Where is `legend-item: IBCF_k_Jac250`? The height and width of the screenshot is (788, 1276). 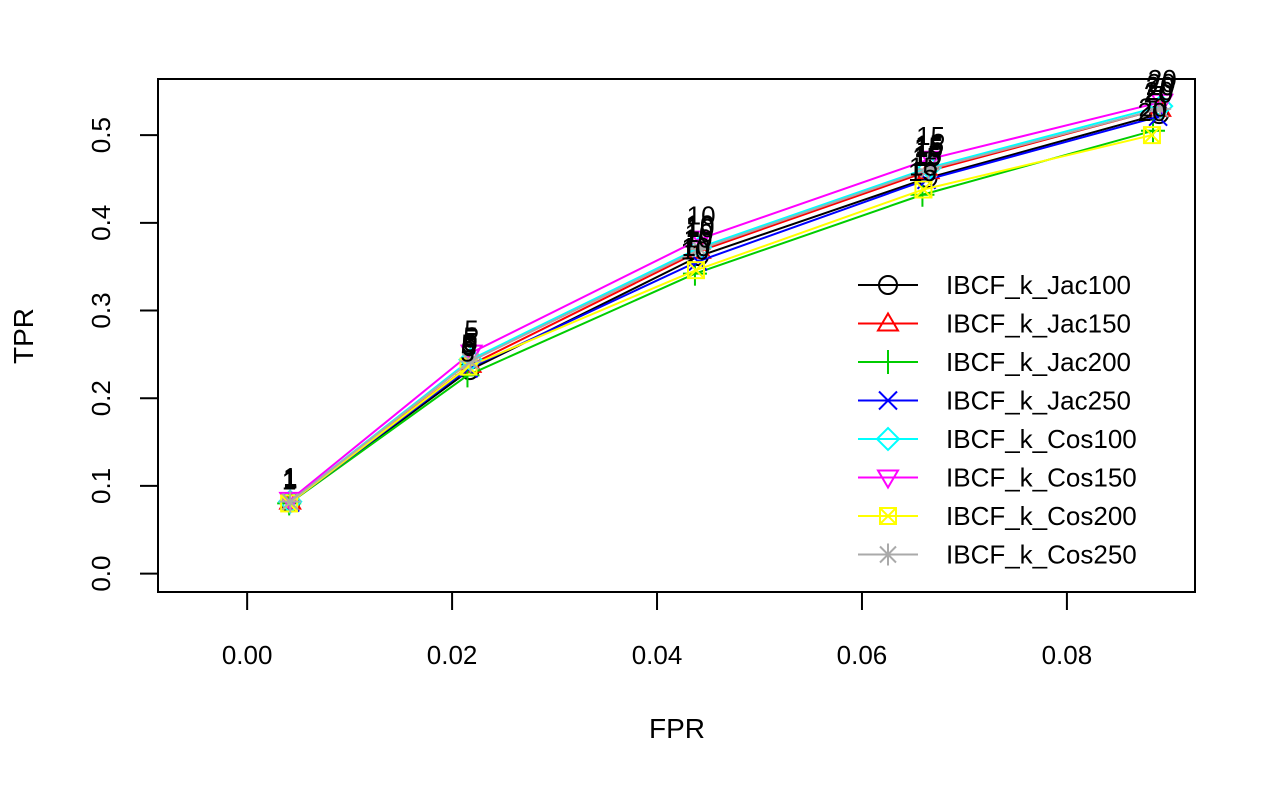
legend-item: IBCF_k_Jac250 is located at coordinates (994, 401).